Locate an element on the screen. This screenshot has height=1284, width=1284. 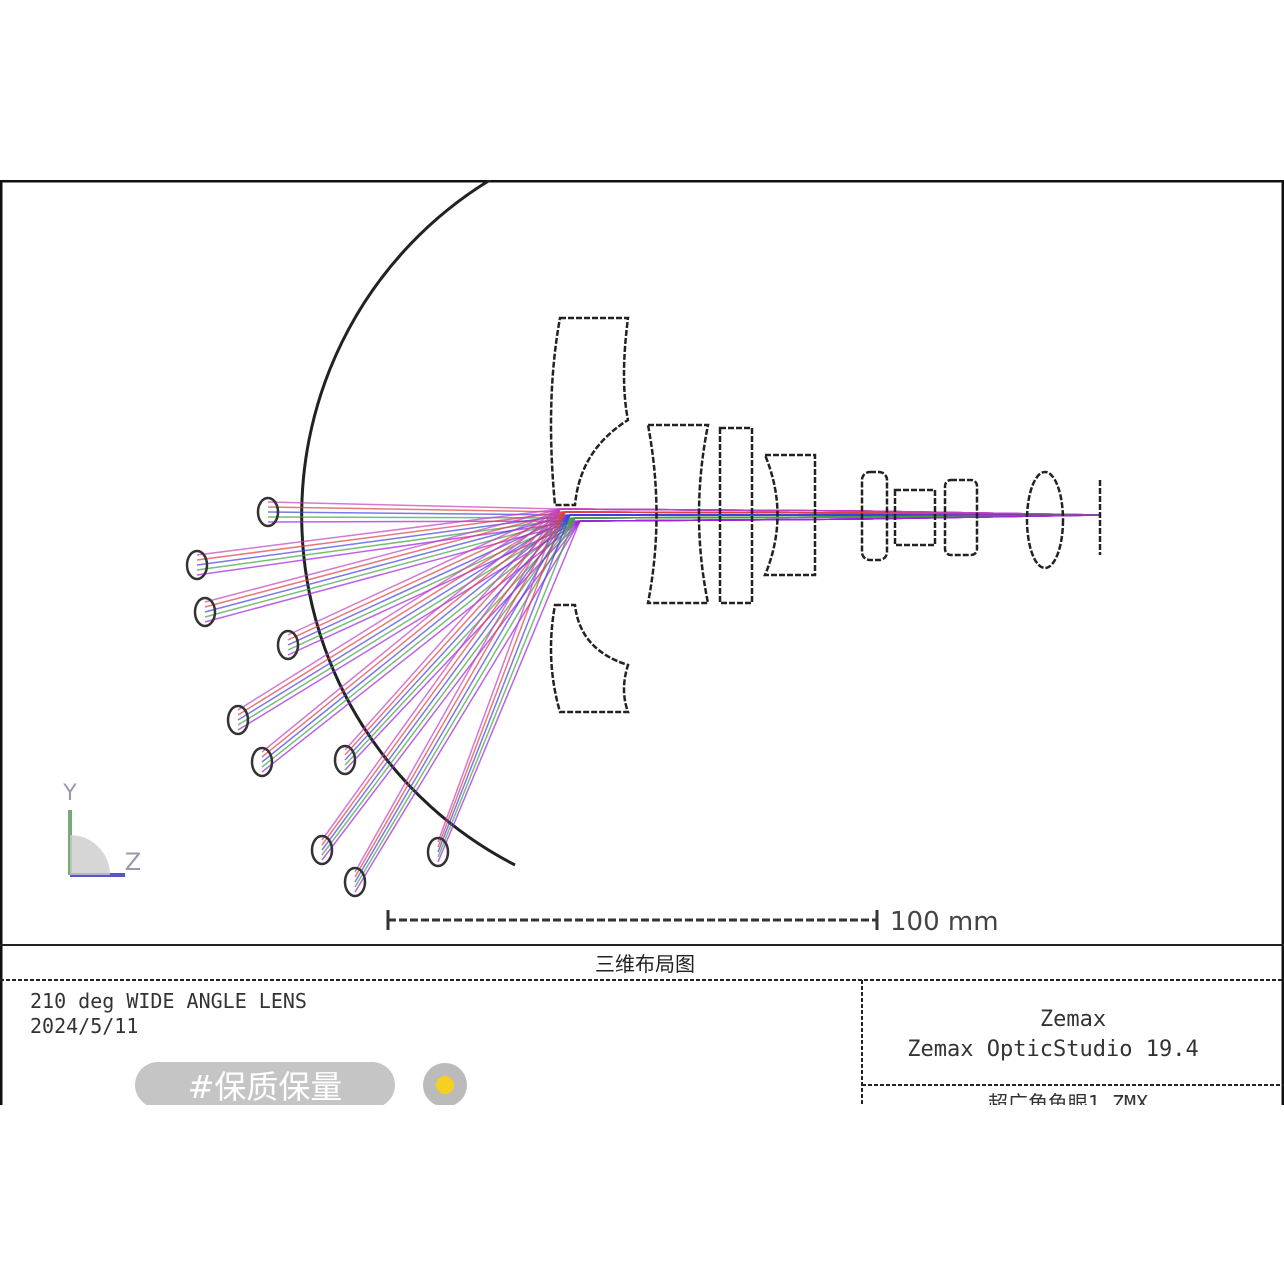
file-name: 超广角鱼眼1.ZMX is located at coordinates (1068, 1103).